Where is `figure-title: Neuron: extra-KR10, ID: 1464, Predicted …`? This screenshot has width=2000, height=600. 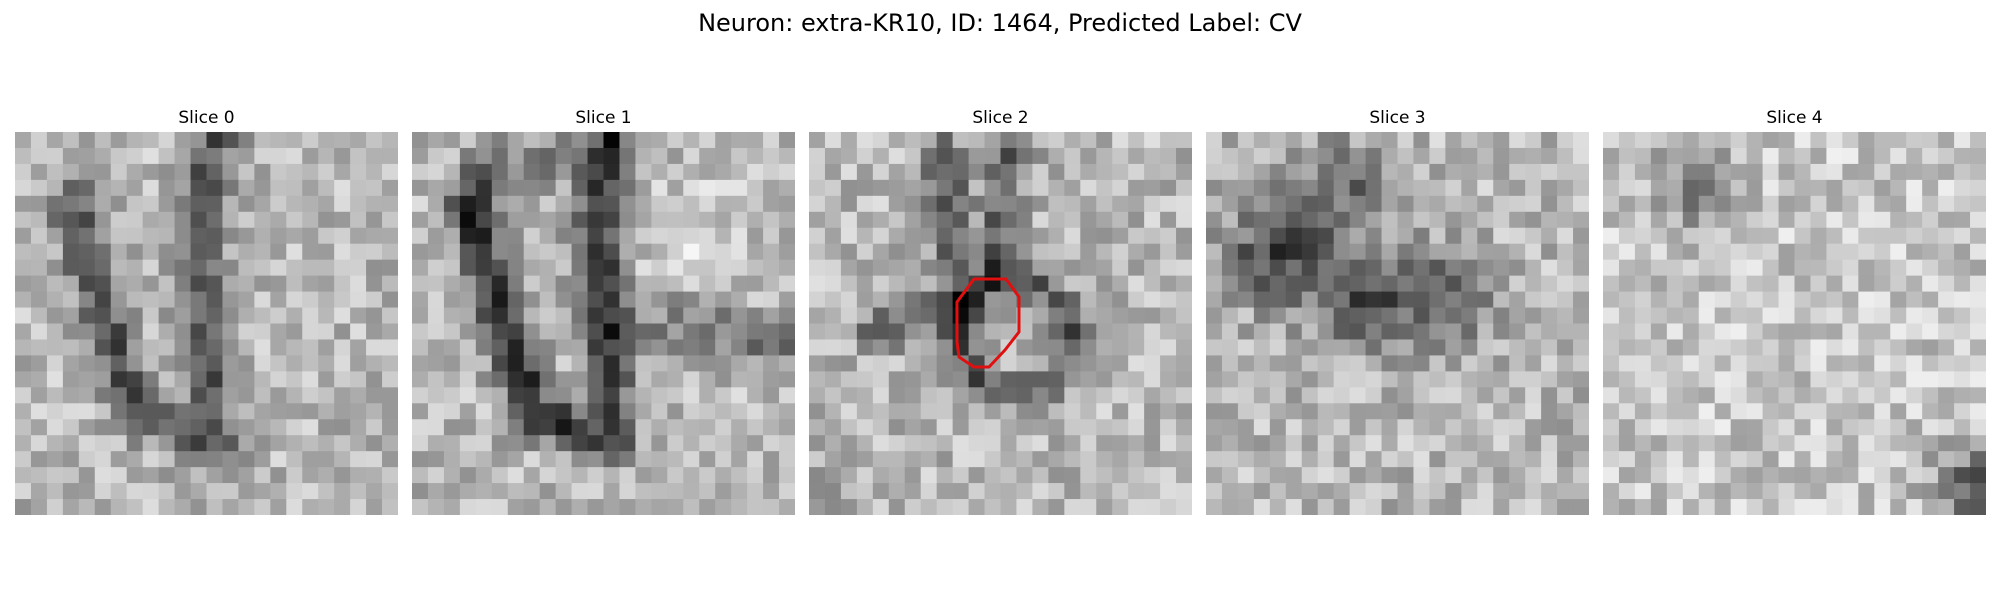
figure-title: Neuron: extra-KR10, ID: 1464, Predicted … is located at coordinates (1000, 23).